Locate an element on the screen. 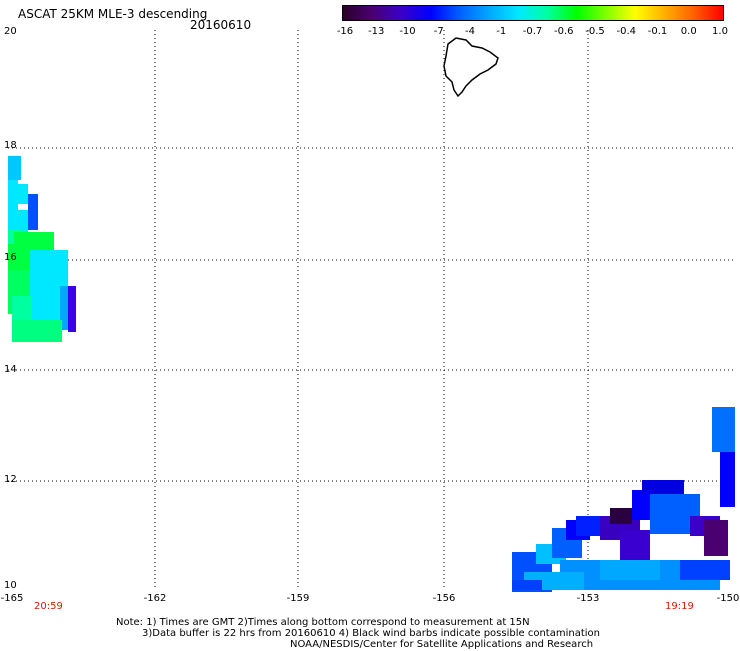  lat-label-16: 16 is located at coordinates (10, 257).